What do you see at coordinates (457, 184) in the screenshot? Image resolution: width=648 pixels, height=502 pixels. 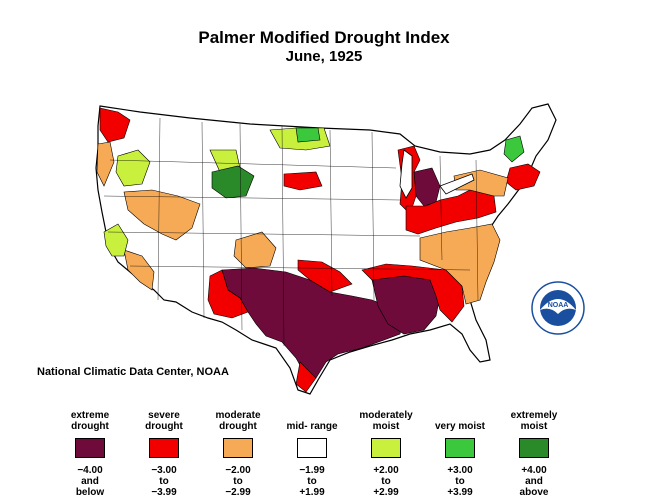 I see `lake-erie` at bounding box center [457, 184].